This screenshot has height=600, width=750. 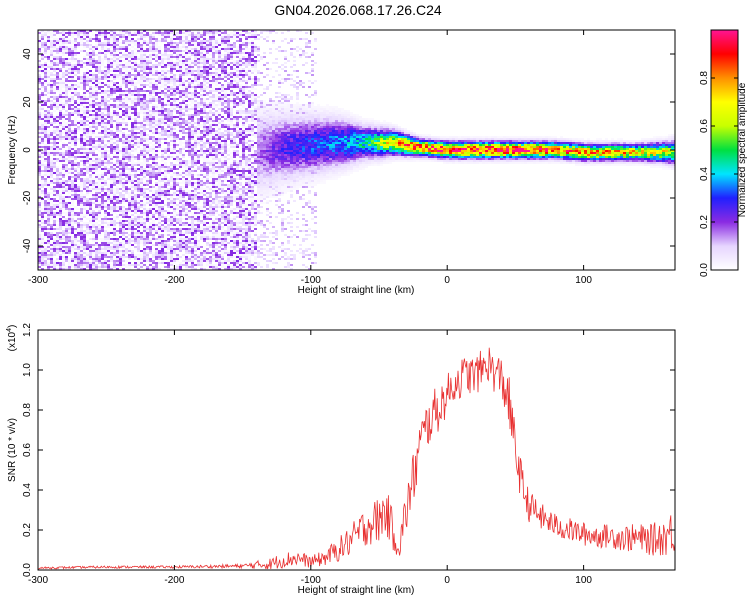 I want to click on spectrogram-ytick-label: -20, so click(x=27, y=197).